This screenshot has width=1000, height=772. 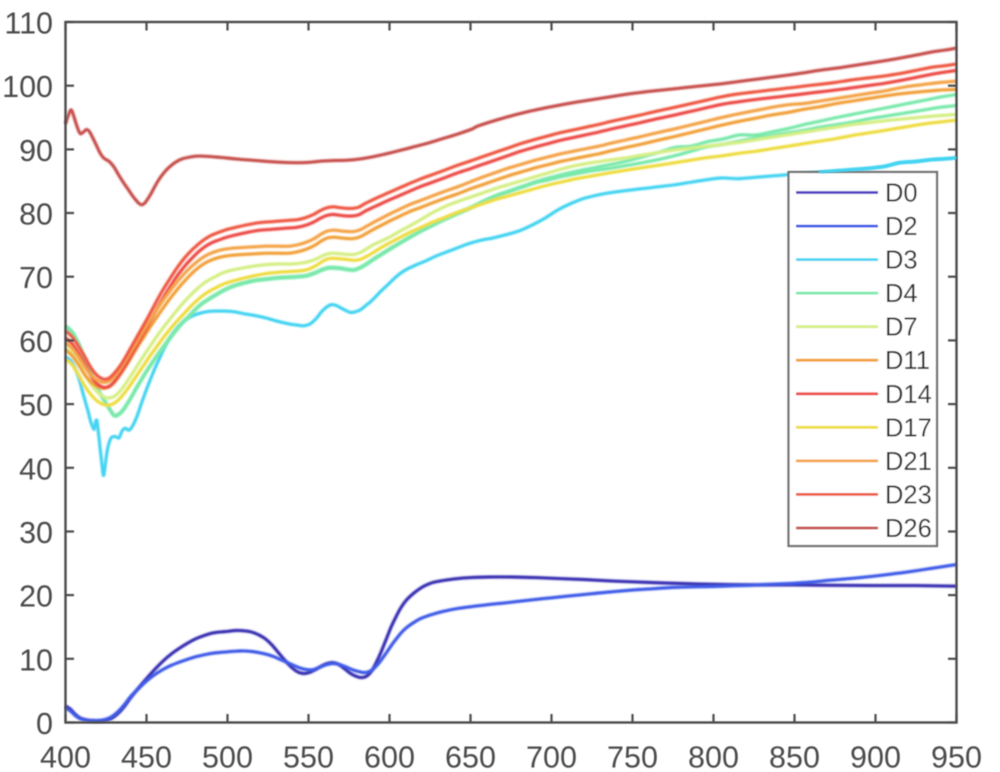 What do you see at coordinates (36, 215) in the screenshot?
I see `svg-text: 80` at bounding box center [36, 215].